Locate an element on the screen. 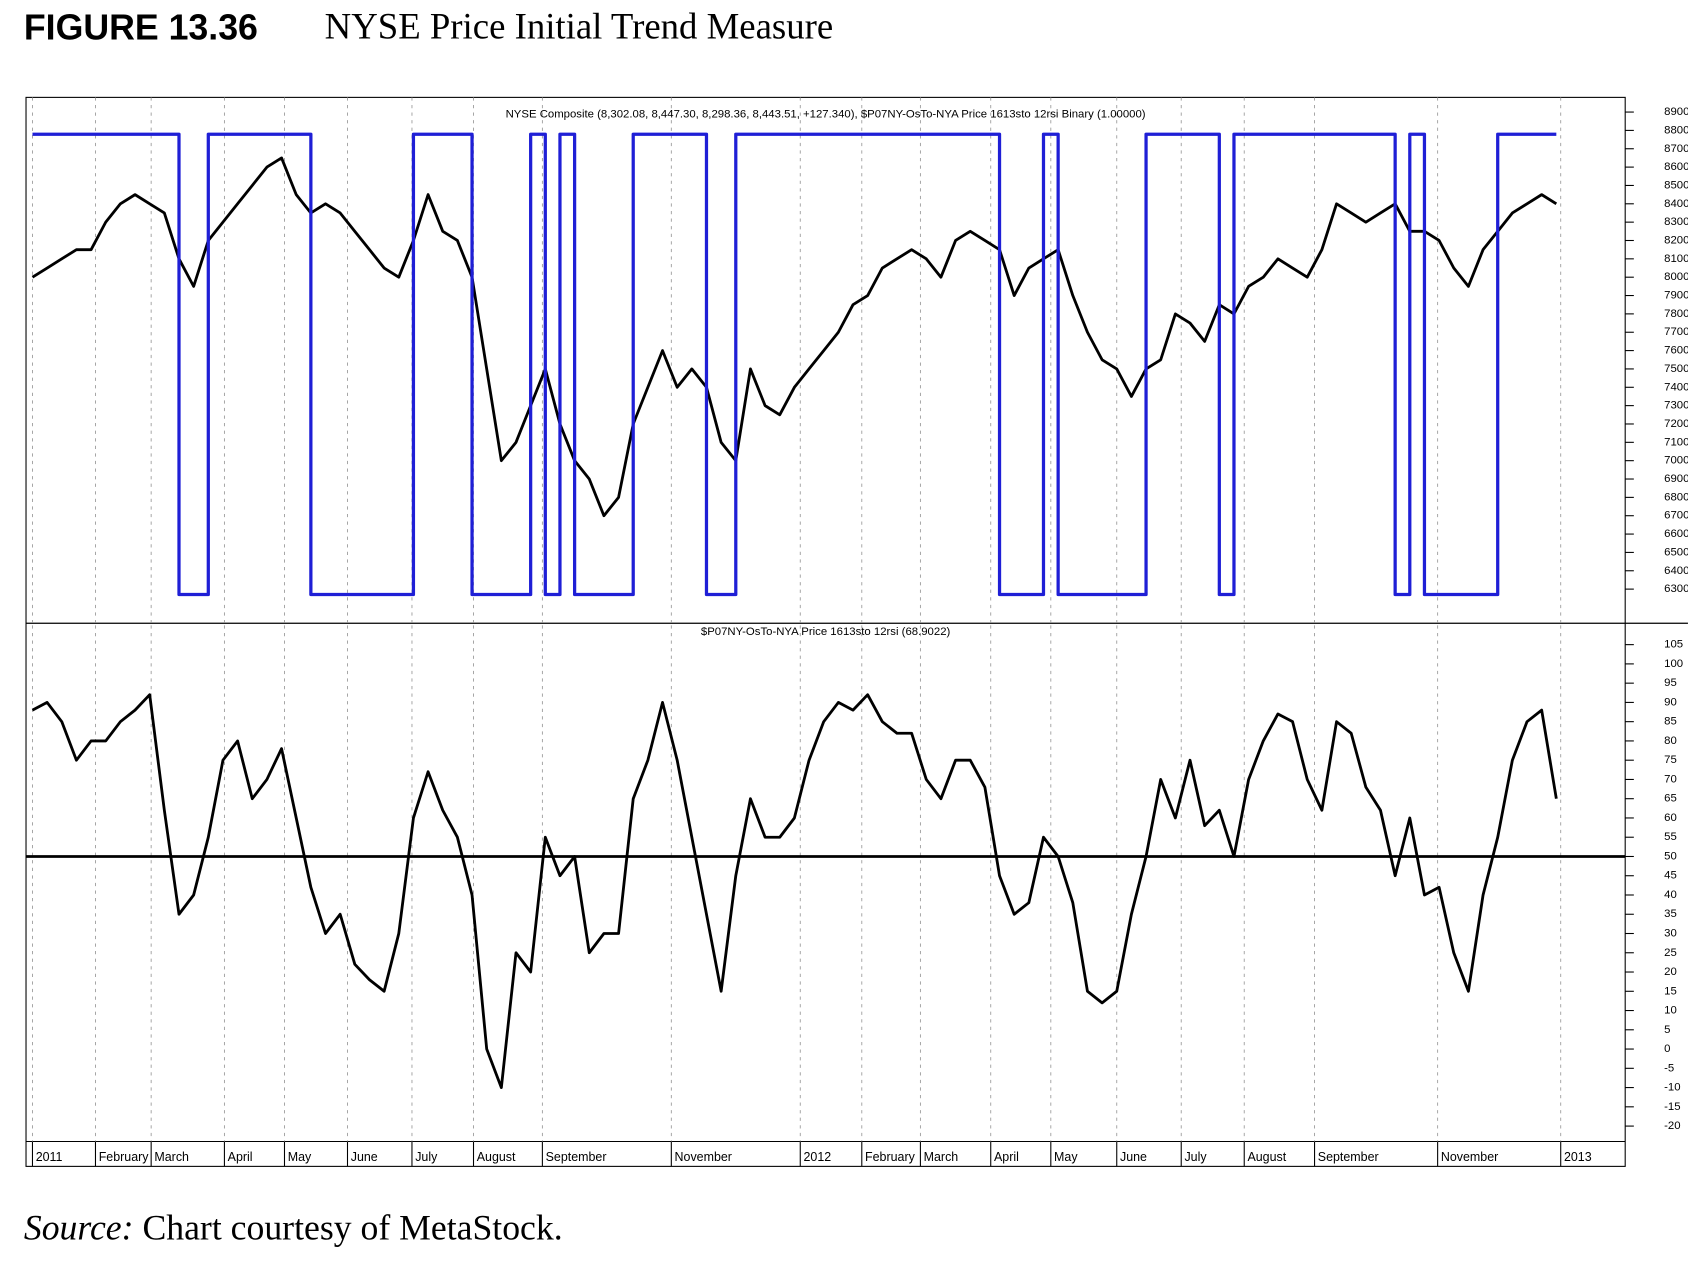  y-tick-label: -15 is located at coordinates (1672, 1107).